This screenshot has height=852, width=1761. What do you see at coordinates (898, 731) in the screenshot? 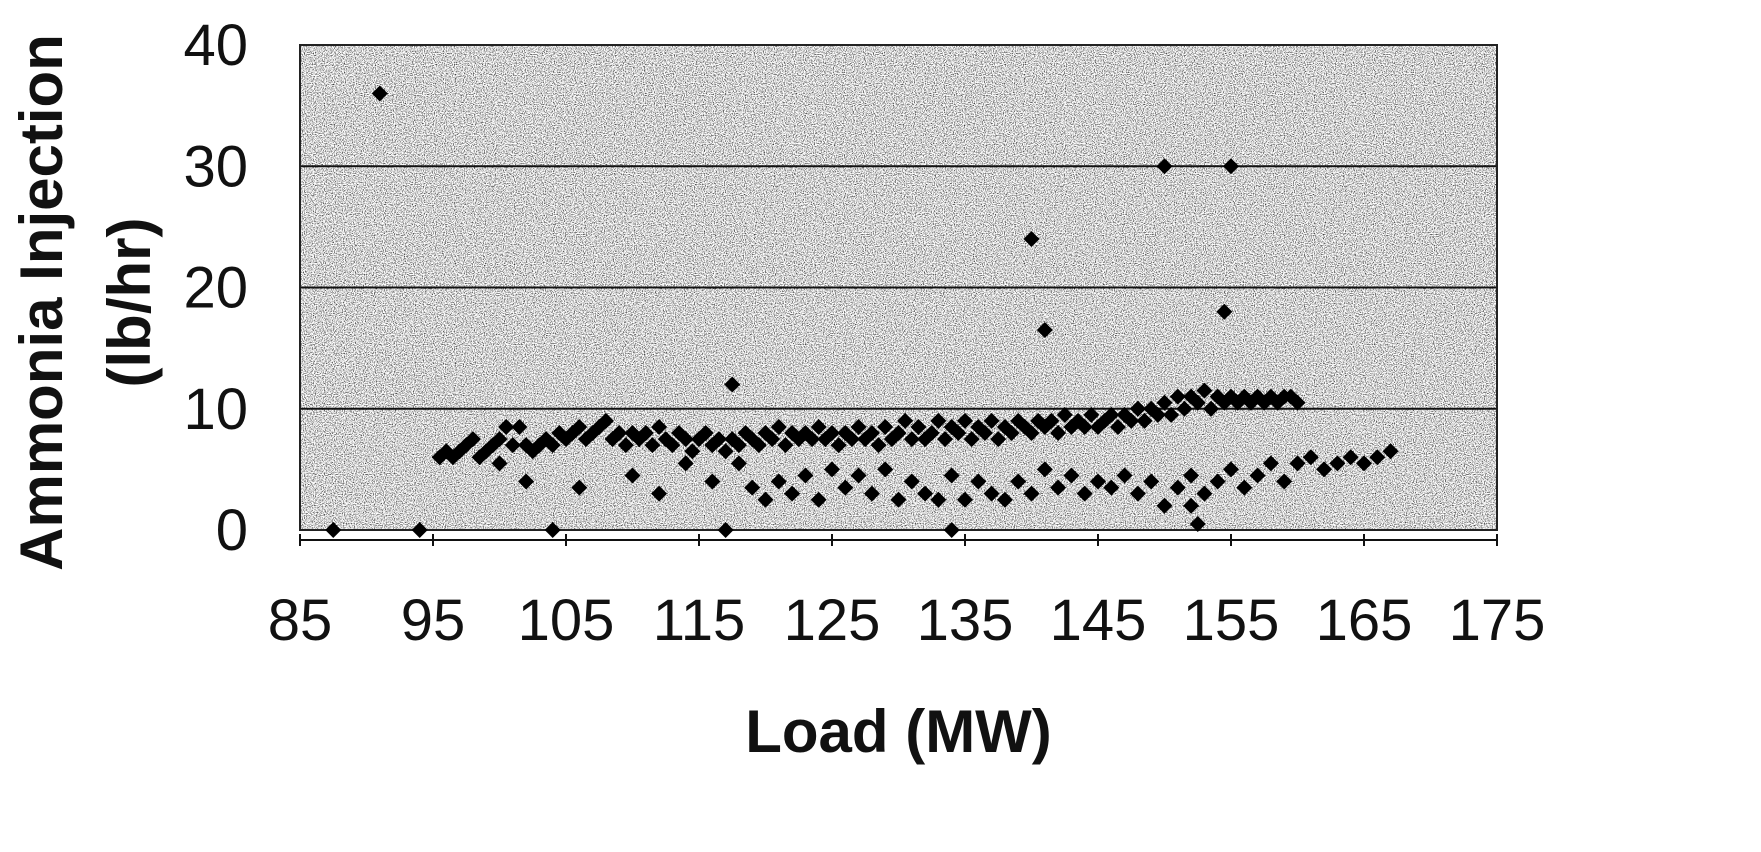
I see `x-axis-title: Load (MW)` at bounding box center [898, 731].